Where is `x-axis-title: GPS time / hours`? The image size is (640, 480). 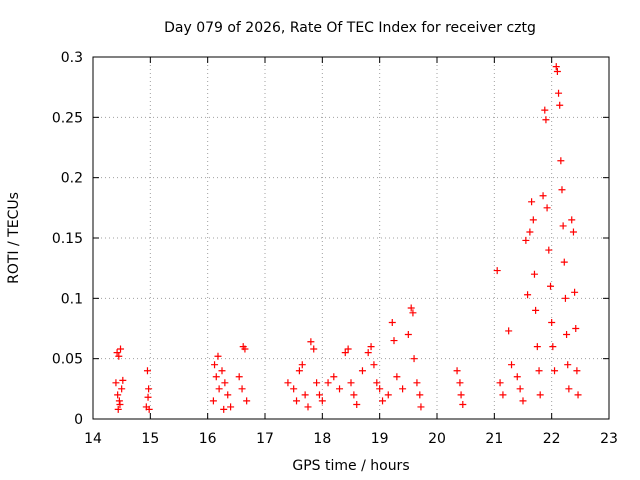 x-axis-title: GPS time / hours is located at coordinates (350, 466).